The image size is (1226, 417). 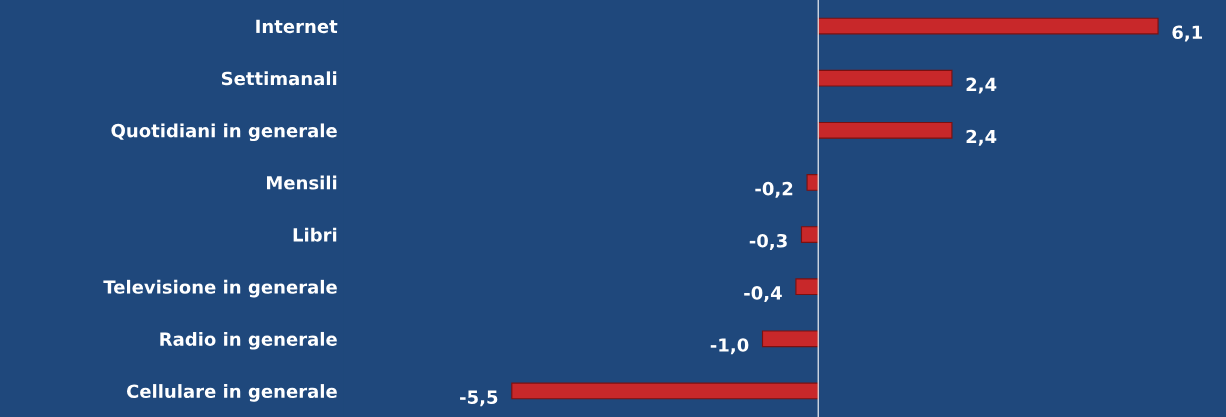 What do you see at coordinates (220, 288) in the screenshot?
I see `y-tick-label: Televisione in generale` at bounding box center [220, 288].